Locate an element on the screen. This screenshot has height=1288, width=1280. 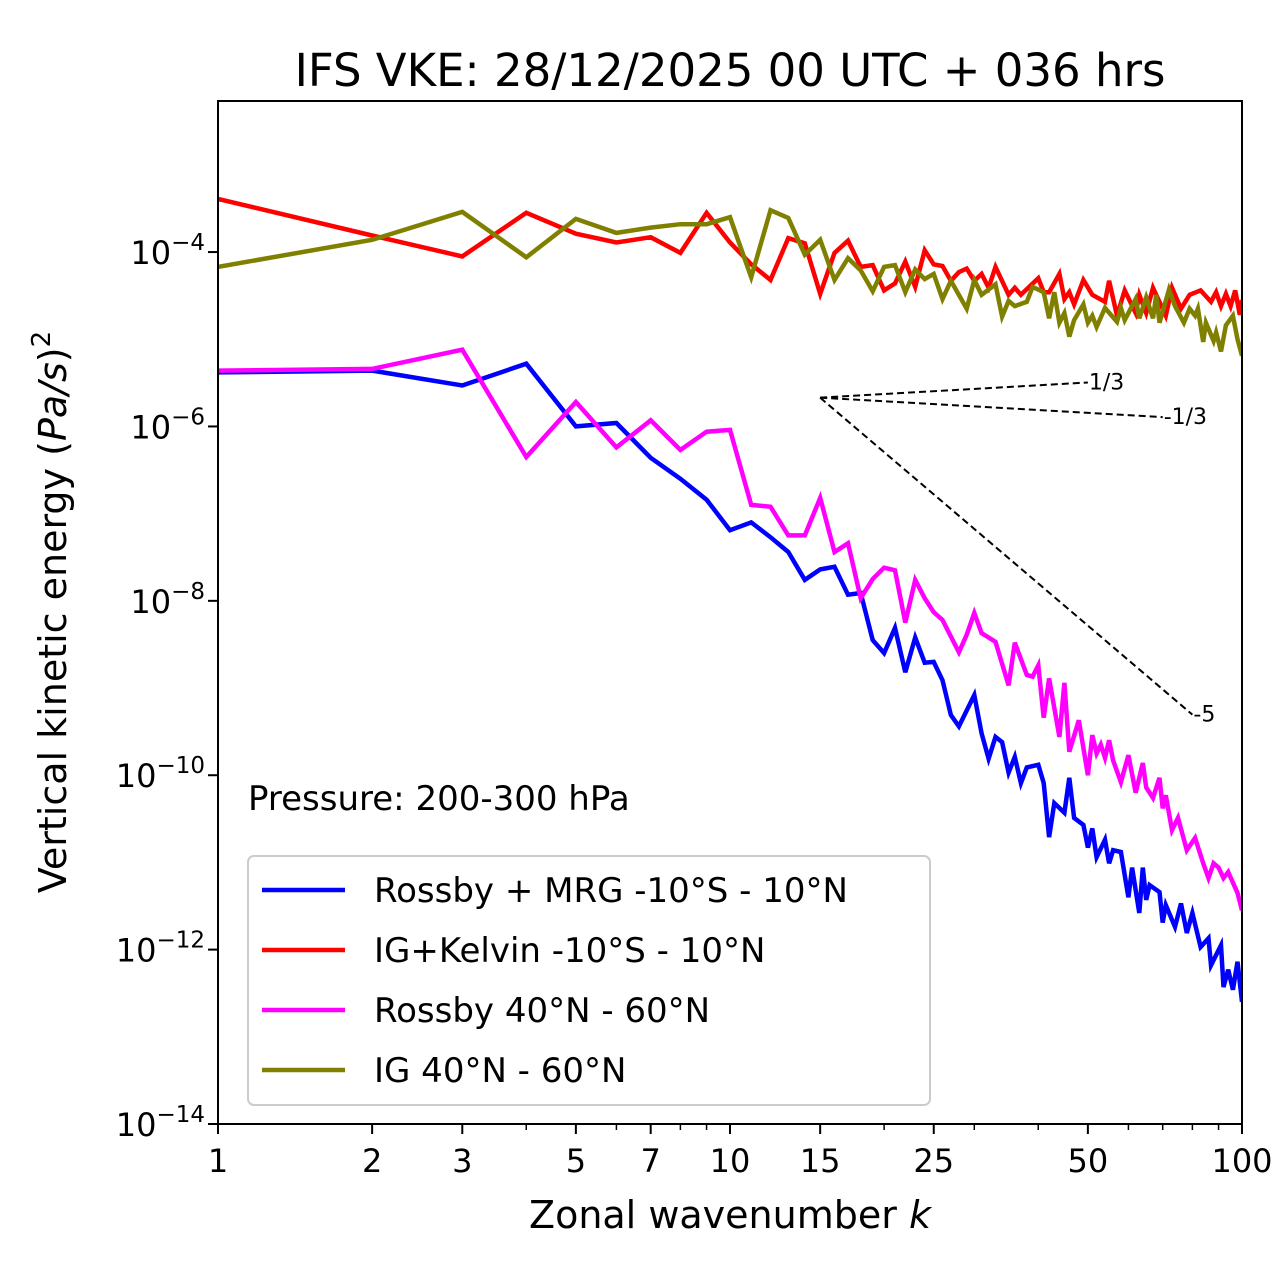
pressure-annotation: Pressure: 200-300 hPa is located at coordinates (439, 799).